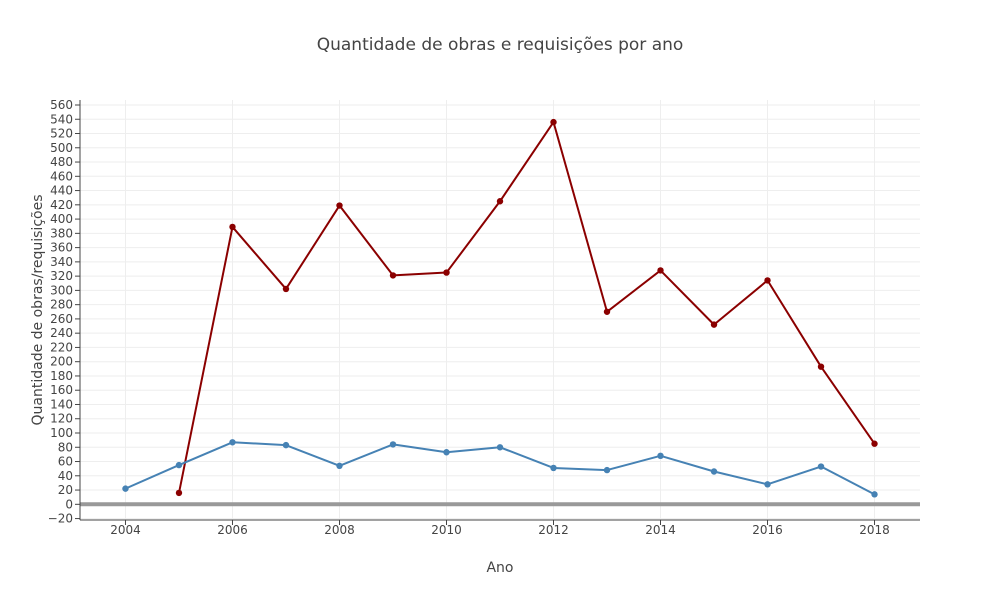 This screenshot has height=600, width=1000. I want to click on y-tick-label: 440, so click(61, 191).